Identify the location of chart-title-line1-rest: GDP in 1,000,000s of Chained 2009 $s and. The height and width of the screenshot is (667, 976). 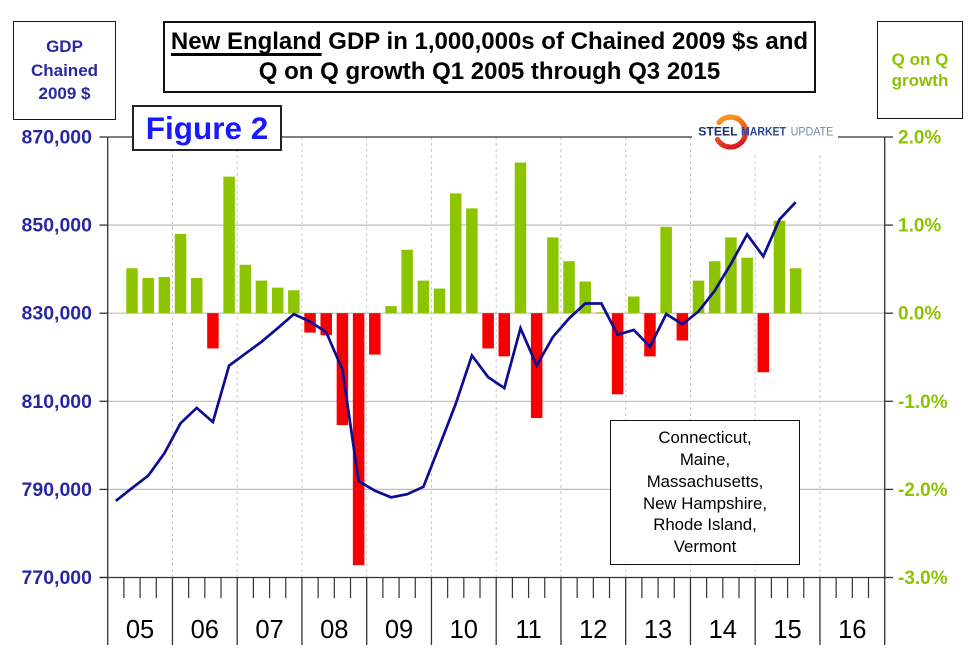
(565, 41).